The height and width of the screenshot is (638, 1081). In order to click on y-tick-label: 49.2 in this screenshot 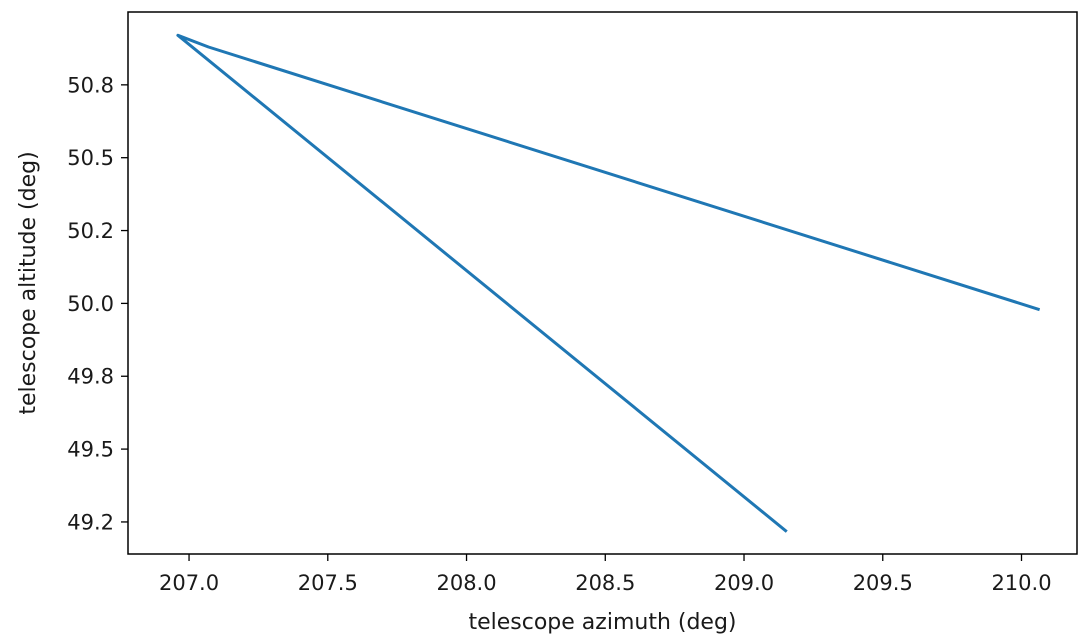, I will do `click(90, 522)`.